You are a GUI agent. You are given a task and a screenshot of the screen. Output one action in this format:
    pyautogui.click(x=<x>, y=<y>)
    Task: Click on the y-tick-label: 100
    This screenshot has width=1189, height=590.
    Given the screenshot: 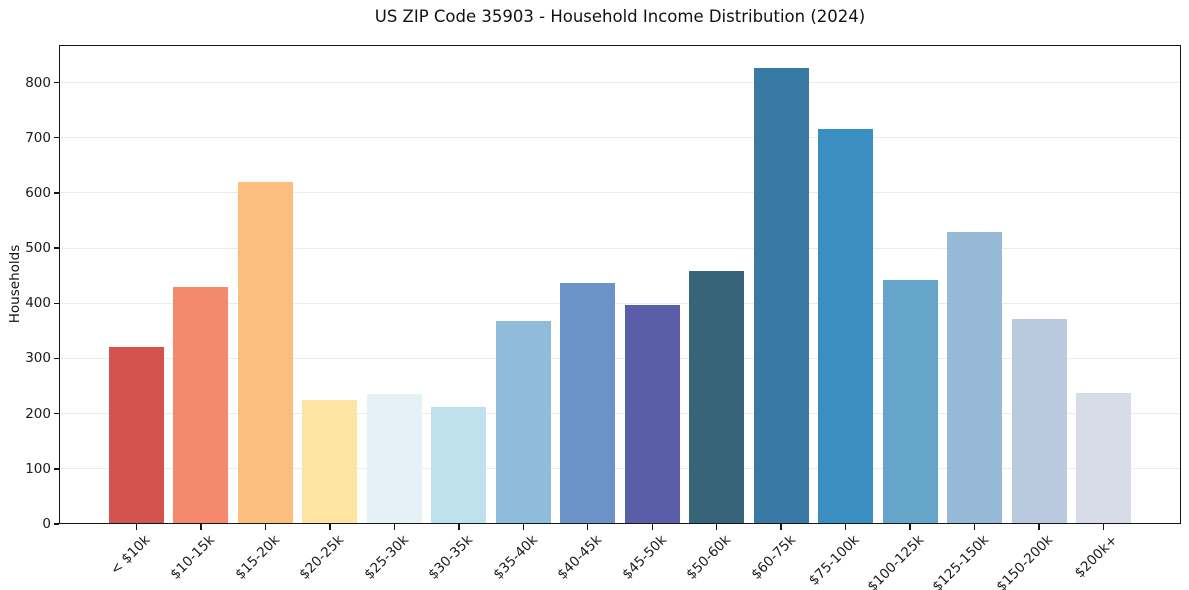 What is the action you would take?
    pyautogui.click(x=38, y=468)
    